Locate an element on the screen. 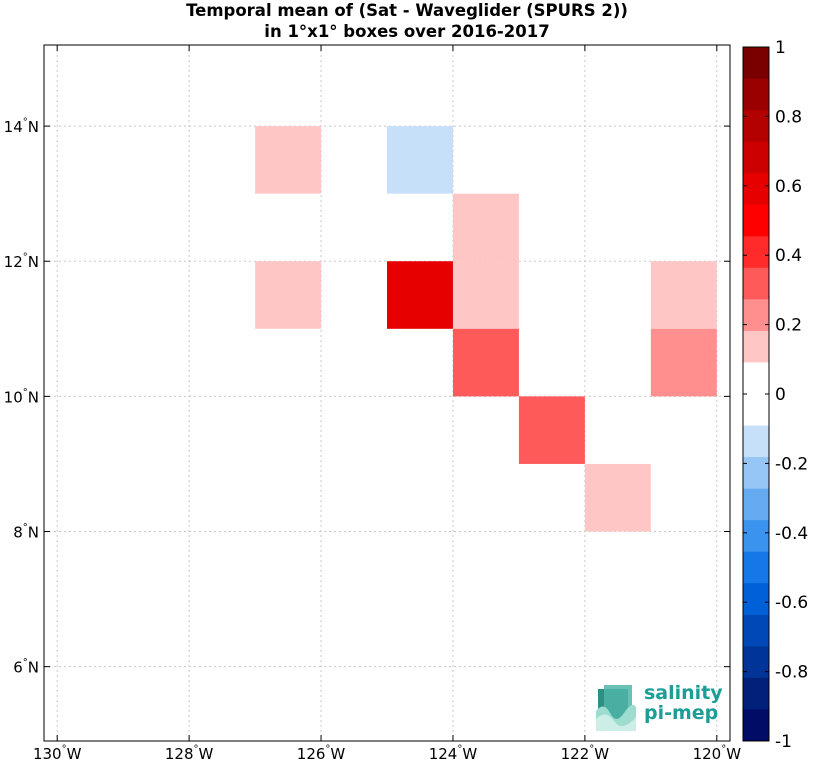  y-tick-label: 10°N is located at coordinates (21, 396).